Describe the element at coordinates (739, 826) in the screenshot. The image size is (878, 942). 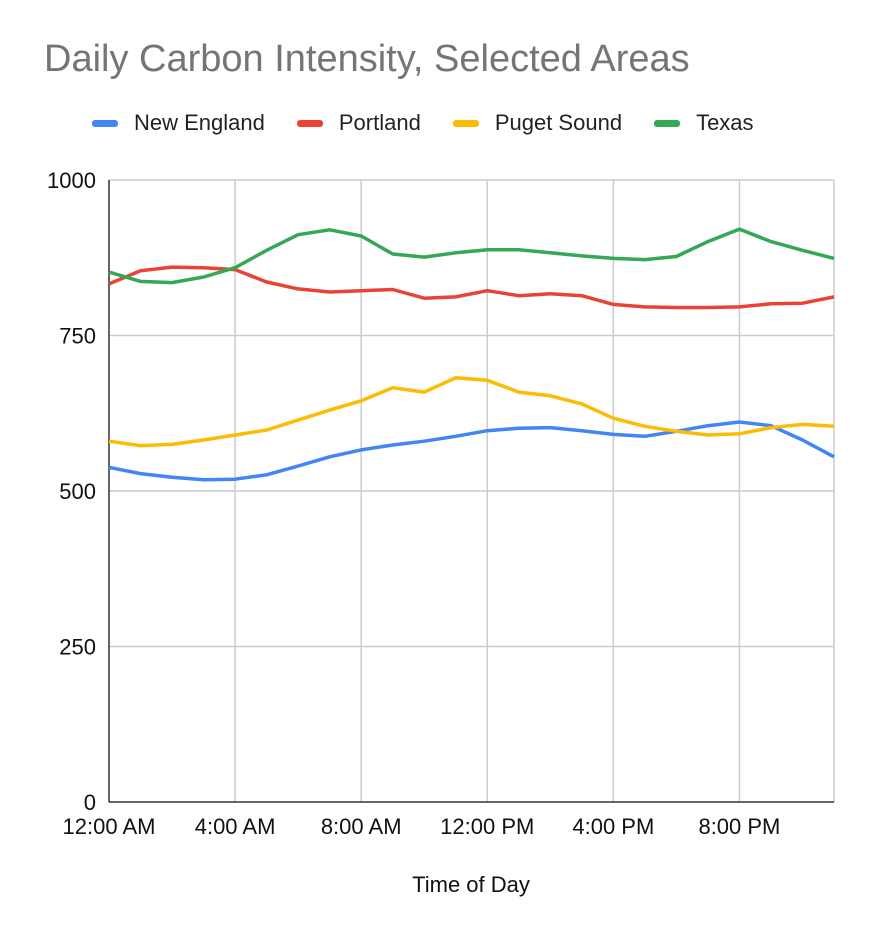
I see `x-tick-label-8-00-pm: 8:00 PM` at that location.